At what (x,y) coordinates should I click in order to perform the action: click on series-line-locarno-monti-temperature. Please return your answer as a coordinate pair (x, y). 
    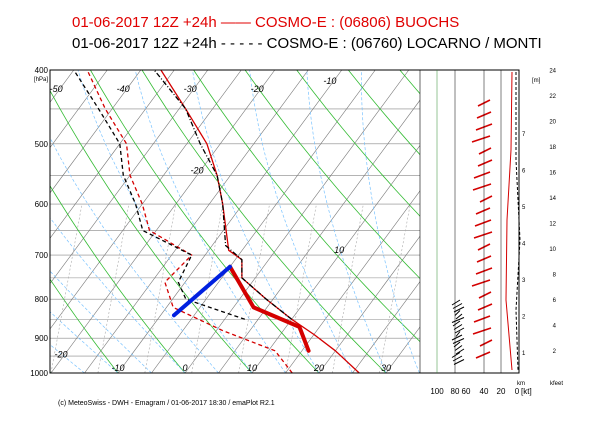
    Looking at the image, I should click on (223, 195).